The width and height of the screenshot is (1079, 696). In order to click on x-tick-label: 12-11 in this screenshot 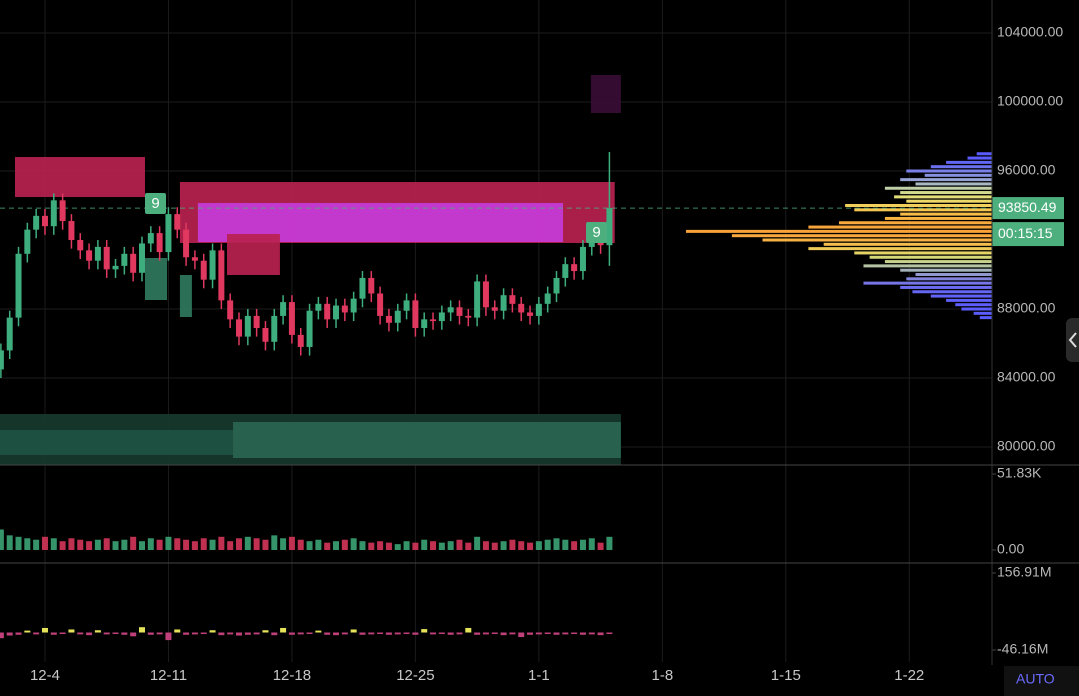, I will do `click(168, 675)`.